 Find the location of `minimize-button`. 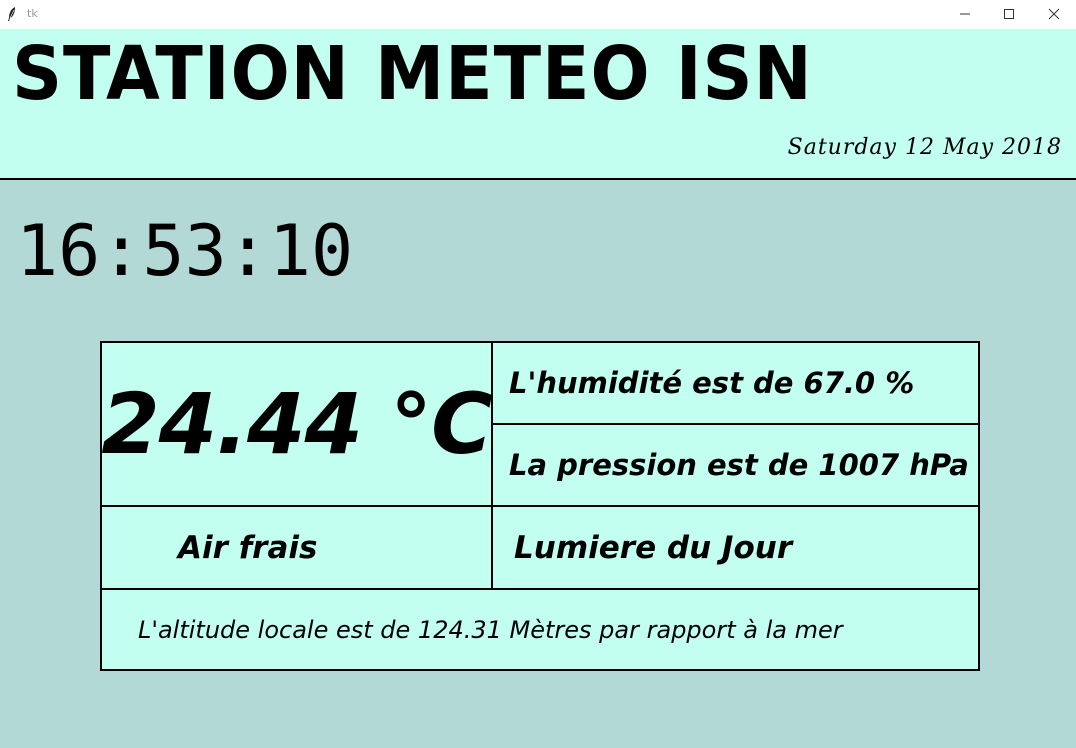

minimize-button is located at coordinates (965, 14).